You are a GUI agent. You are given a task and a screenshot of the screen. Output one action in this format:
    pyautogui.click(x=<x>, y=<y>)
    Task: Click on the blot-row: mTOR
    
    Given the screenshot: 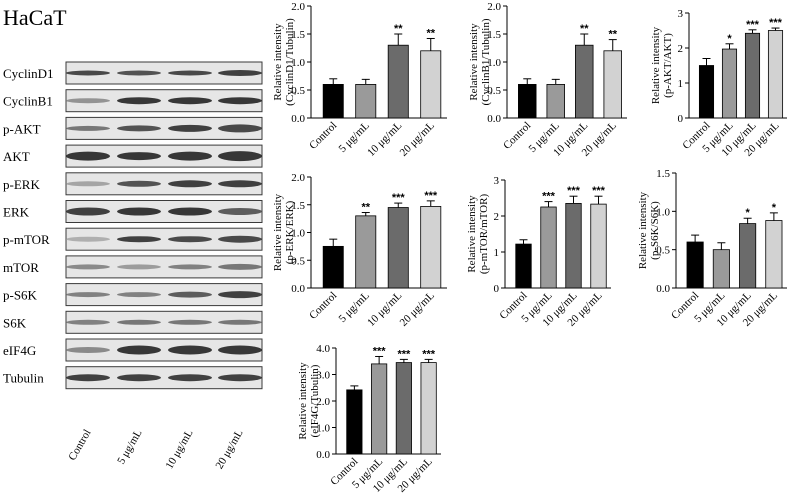 What is the action you would take?
    pyautogui.click(x=133, y=267)
    